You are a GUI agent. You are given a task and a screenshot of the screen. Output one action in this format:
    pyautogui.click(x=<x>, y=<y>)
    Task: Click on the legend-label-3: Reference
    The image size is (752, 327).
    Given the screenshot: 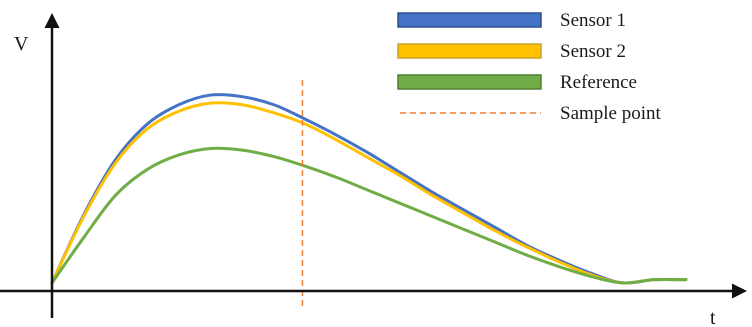 What is the action you would take?
    pyautogui.click(x=598, y=82)
    